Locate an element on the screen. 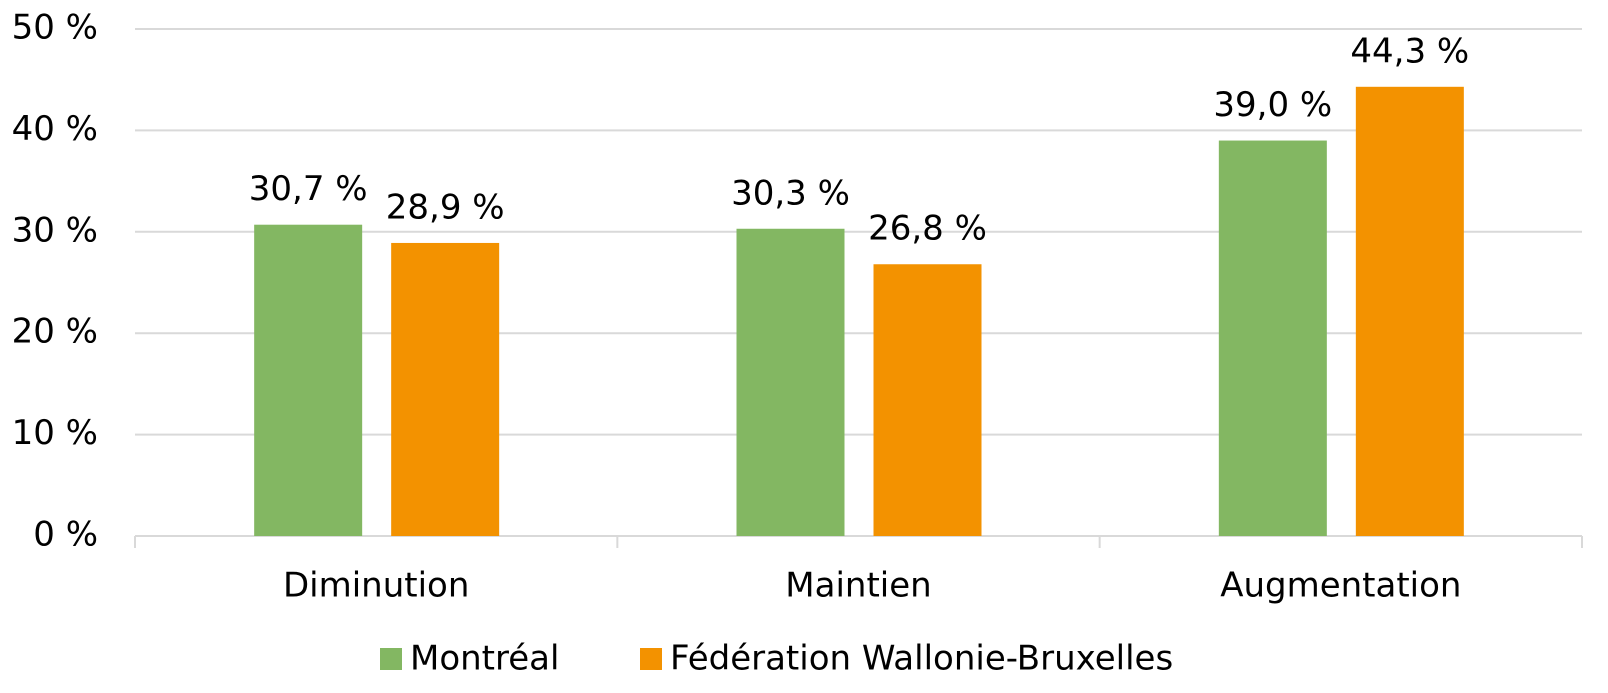 Image resolution: width=1608 pixels, height=693 pixels. y-tick-label: 0 % is located at coordinates (65, 535).